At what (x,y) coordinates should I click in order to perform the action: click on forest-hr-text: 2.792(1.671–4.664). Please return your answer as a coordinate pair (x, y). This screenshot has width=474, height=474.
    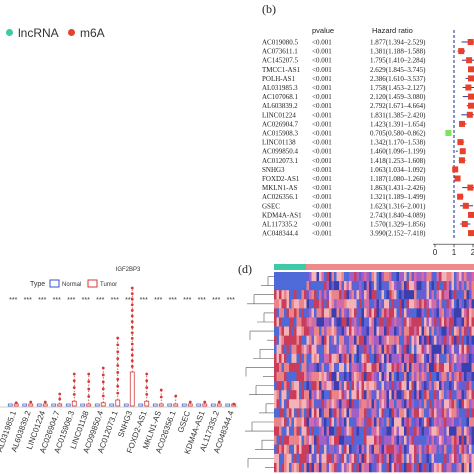
    Looking at the image, I should click on (398, 106).